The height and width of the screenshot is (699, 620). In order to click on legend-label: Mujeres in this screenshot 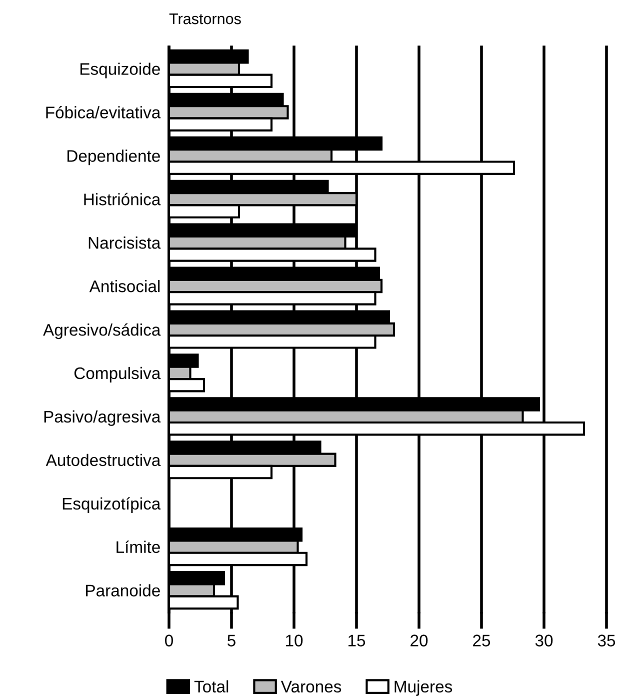, I will do `click(423, 688)`.